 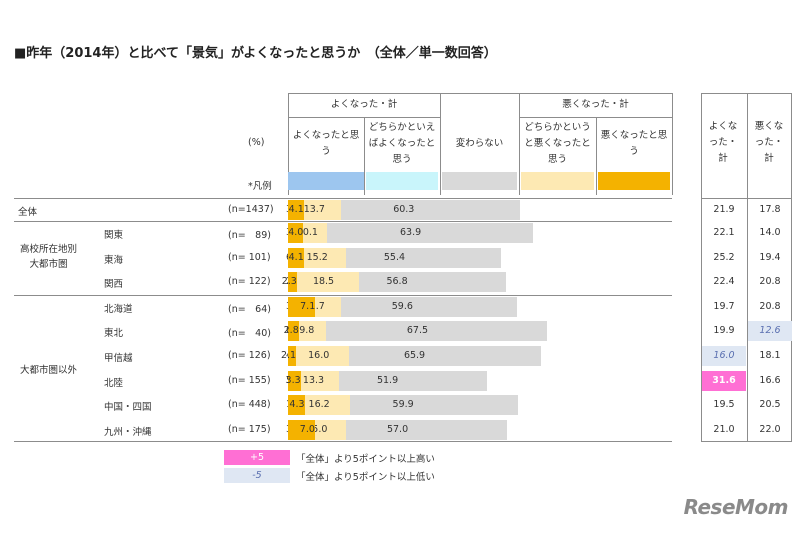 What do you see at coordinates (288, 355) in the screenshot?
I see `bar-value: 2.1` at bounding box center [288, 355].